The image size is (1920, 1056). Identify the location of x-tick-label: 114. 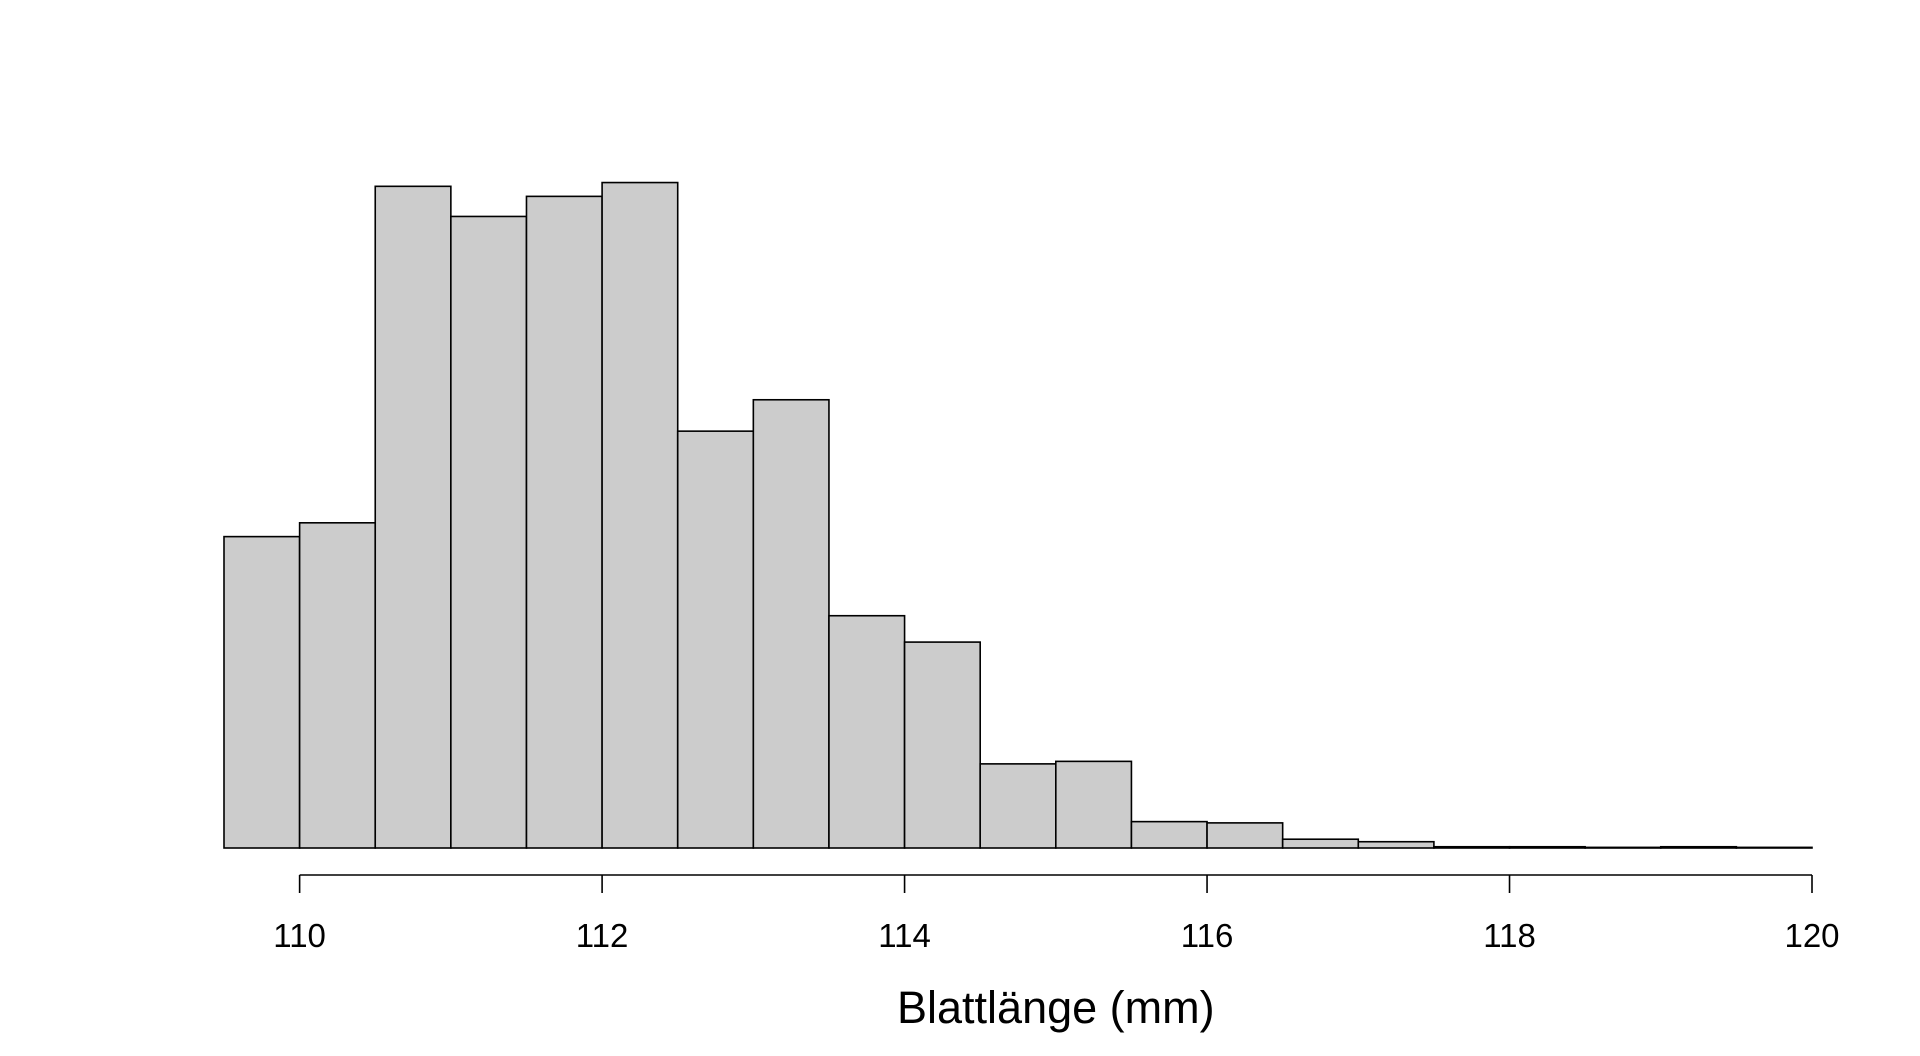
(904, 935).